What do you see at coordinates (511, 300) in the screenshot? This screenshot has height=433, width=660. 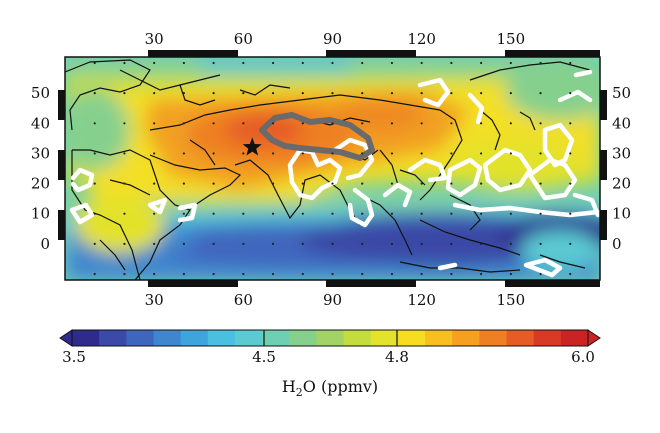 I see `lon-label-bottom: 150` at bounding box center [511, 300].